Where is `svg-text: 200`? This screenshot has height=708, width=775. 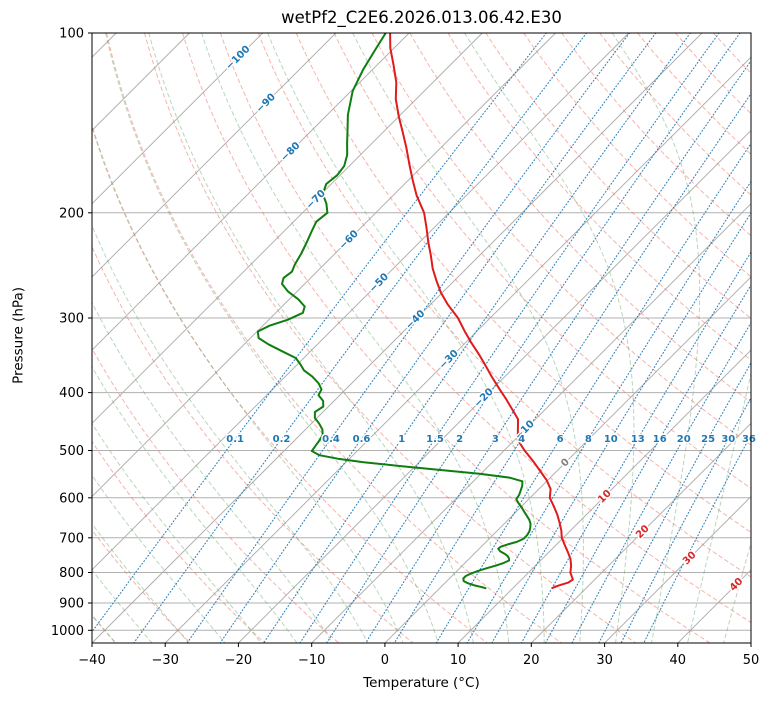 svg-text: 200 is located at coordinates (71, 213).